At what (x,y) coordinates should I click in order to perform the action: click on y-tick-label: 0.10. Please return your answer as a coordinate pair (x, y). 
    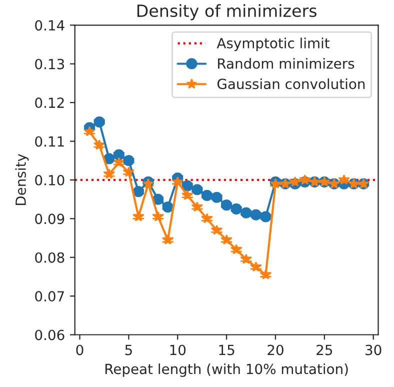
    Looking at the image, I should click on (49, 180).